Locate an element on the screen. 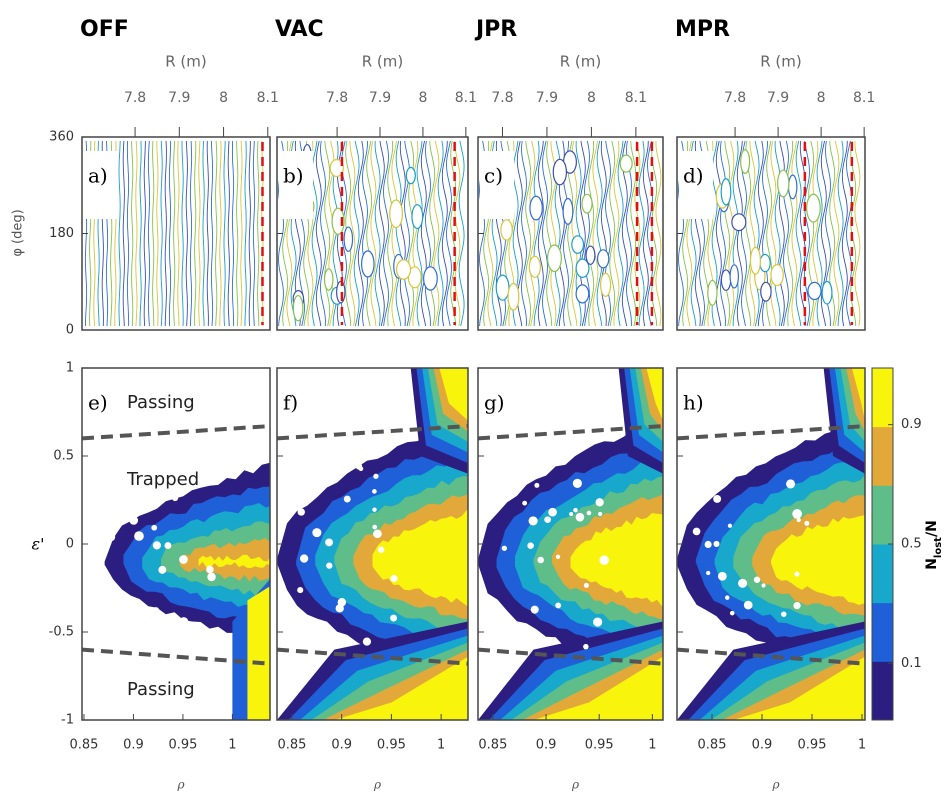 The height and width of the screenshot is (799, 948). r-tick-label: 7.9 is located at coordinates (778, 98).